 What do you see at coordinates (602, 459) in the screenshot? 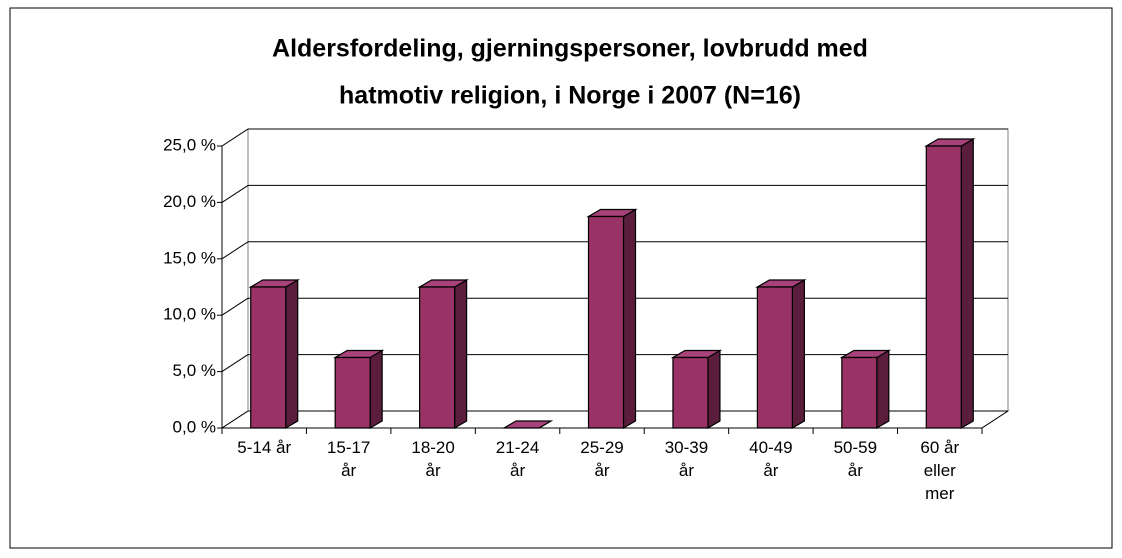
I see `x-tick-label: 25-29 år` at bounding box center [602, 459].